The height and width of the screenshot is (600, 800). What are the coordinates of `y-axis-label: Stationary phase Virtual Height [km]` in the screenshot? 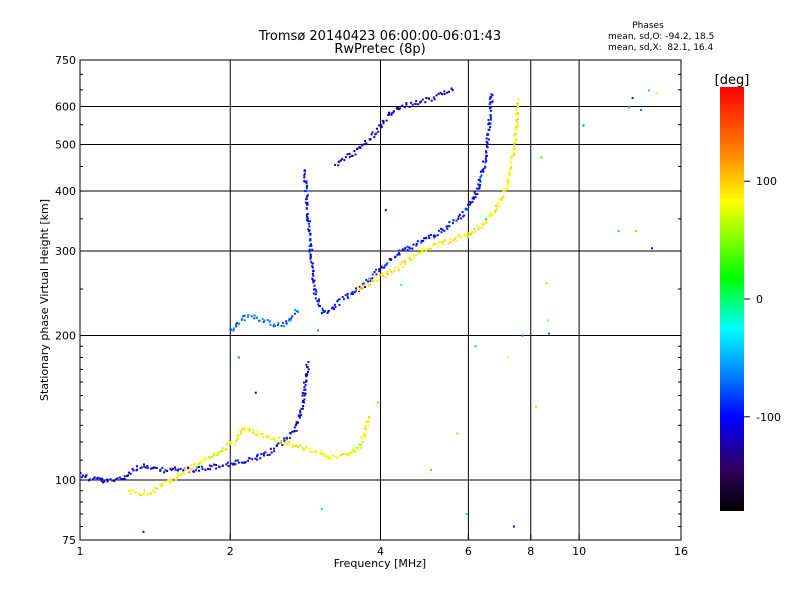 It's located at (44, 300).